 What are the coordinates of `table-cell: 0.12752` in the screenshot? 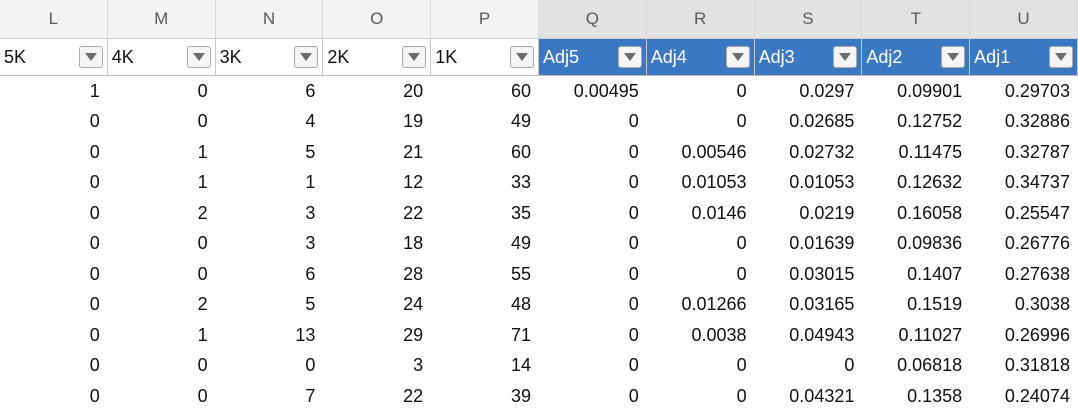 It's located at (930, 121).